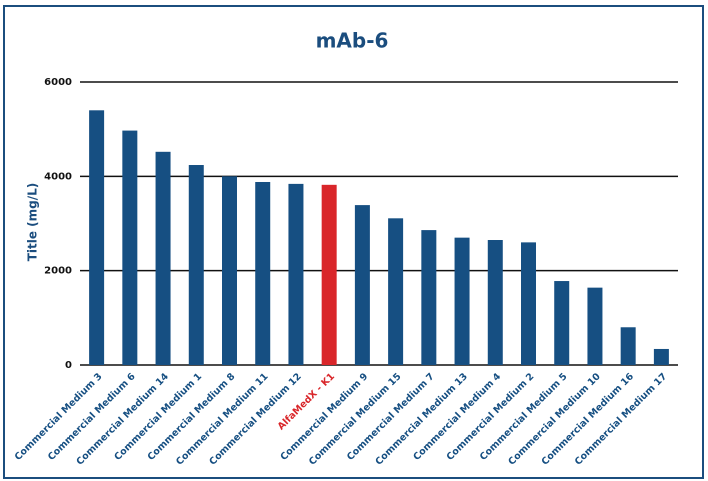 The width and height of the screenshot is (708, 481). I want to click on x-tick-label: AlfaMedX - K1, so click(306, 401).